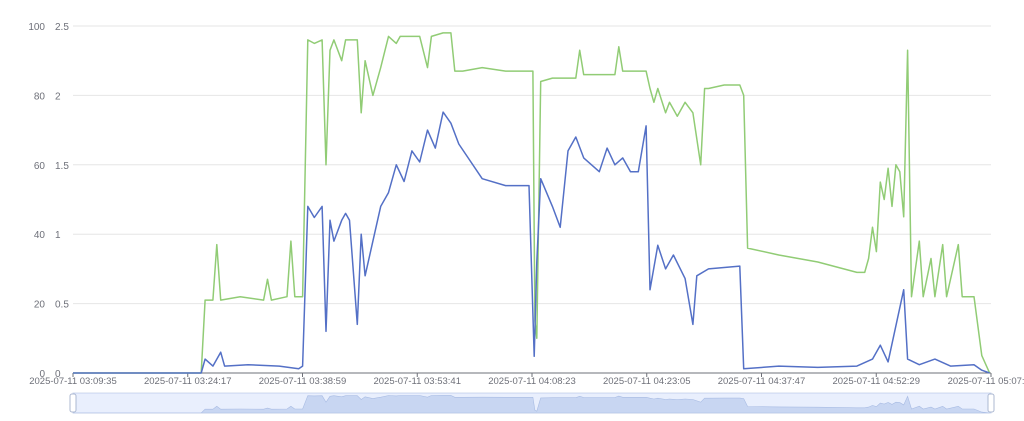 This screenshot has height=421, width=1024. Describe the element at coordinates (58, 374) in the screenshot. I see `y-right-tick-label: 0` at that location.